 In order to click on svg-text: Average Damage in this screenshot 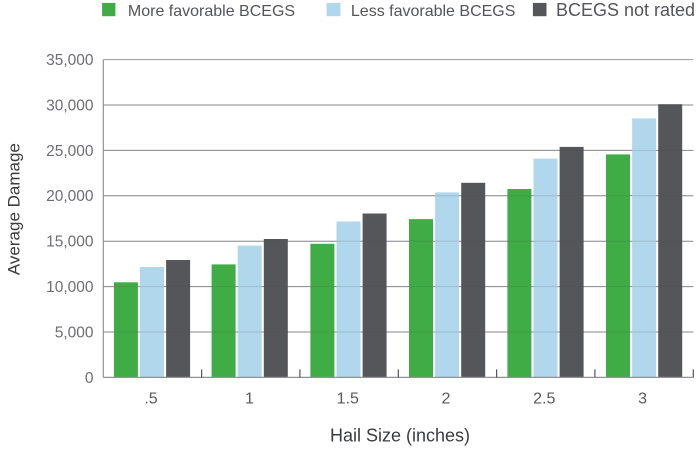, I will do `click(14, 209)`.